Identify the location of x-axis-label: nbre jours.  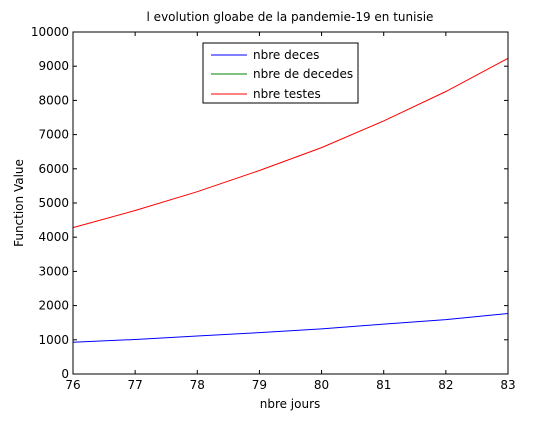
(290, 404).